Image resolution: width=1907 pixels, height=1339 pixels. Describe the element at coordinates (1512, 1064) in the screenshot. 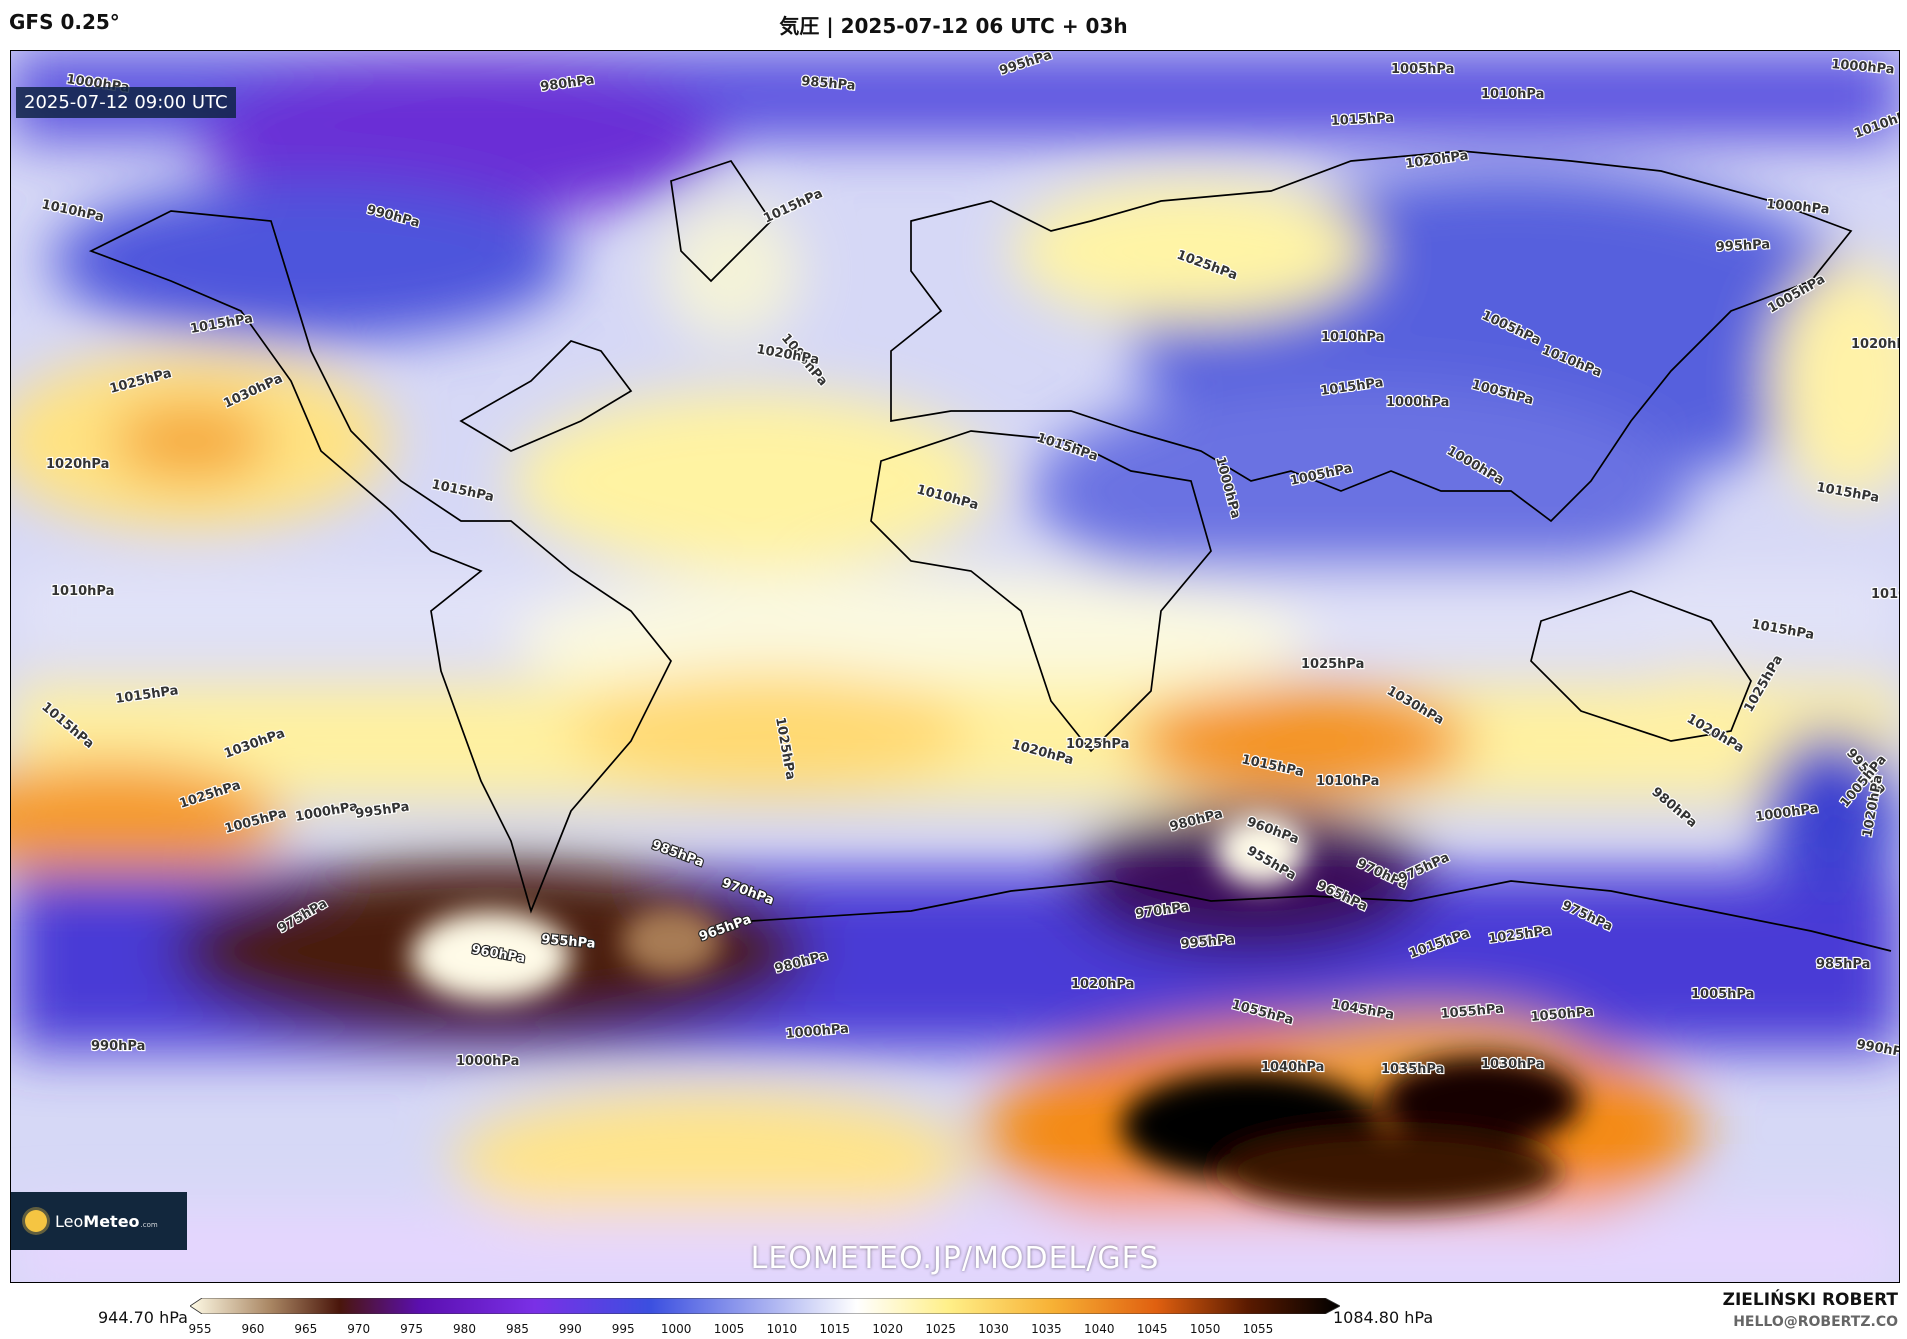

I see `isobar-label: 1030hPa` at that location.